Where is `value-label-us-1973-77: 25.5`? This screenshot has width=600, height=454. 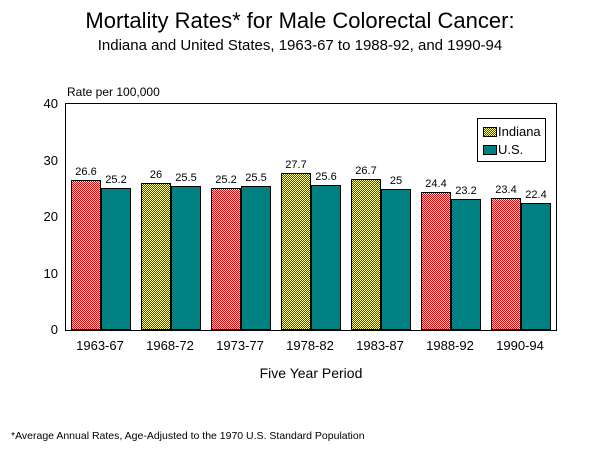
value-label-us-1973-77: 25.5 is located at coordinates (256, 178).